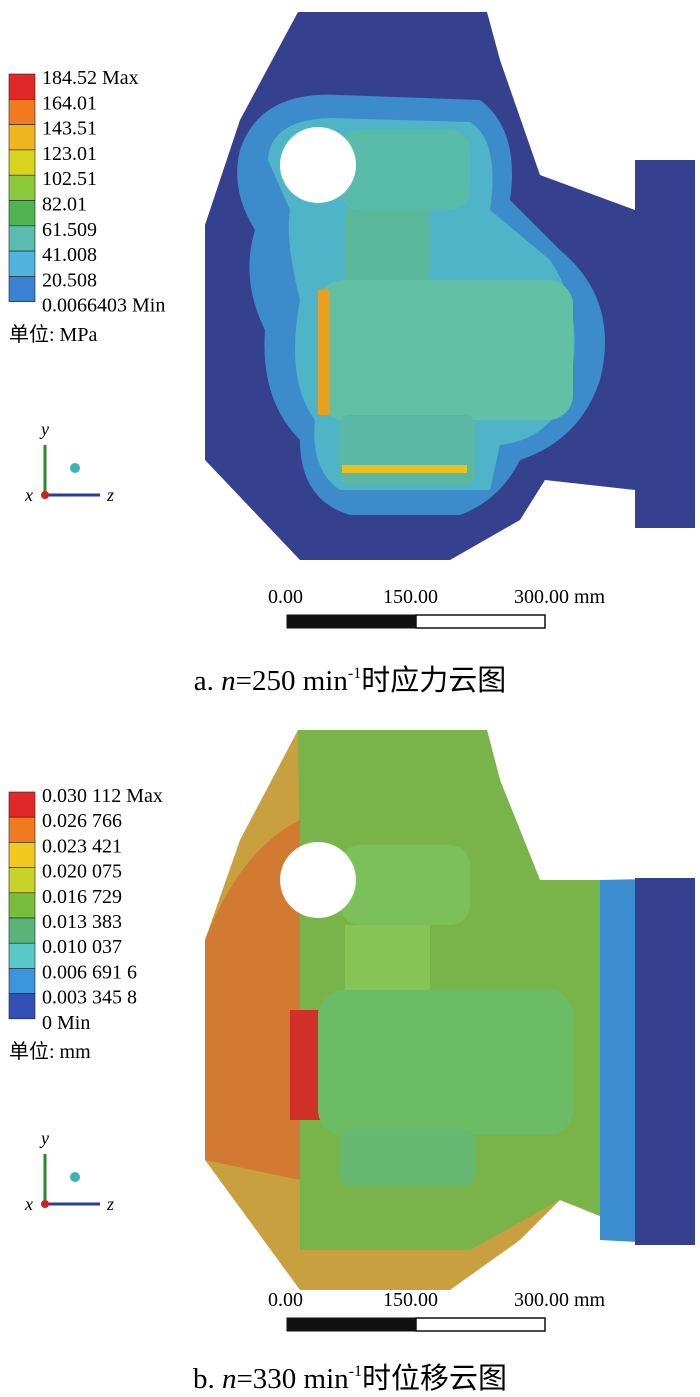 The image size is (700, 1397). Describe the element at coordinates (89, 972) in the screenshot. I see `legend-label: 0.006 691 6` at that location.